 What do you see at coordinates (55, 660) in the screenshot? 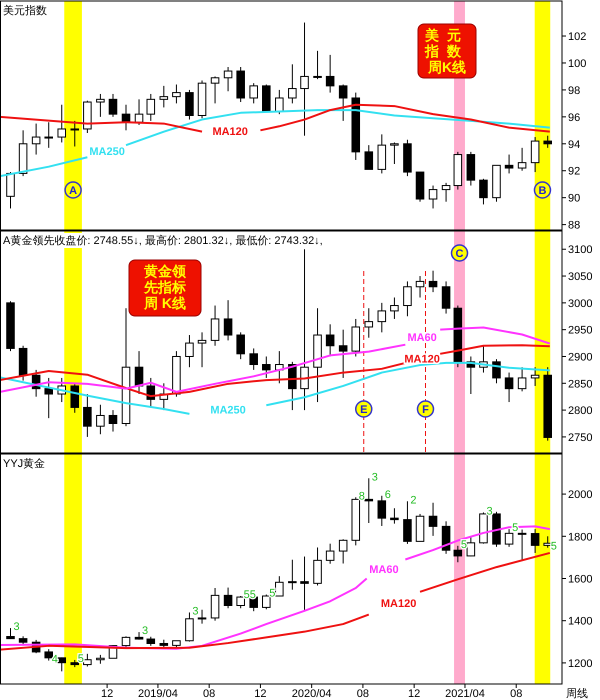
I see `annotation: 4` at bounding box center [55, 660].